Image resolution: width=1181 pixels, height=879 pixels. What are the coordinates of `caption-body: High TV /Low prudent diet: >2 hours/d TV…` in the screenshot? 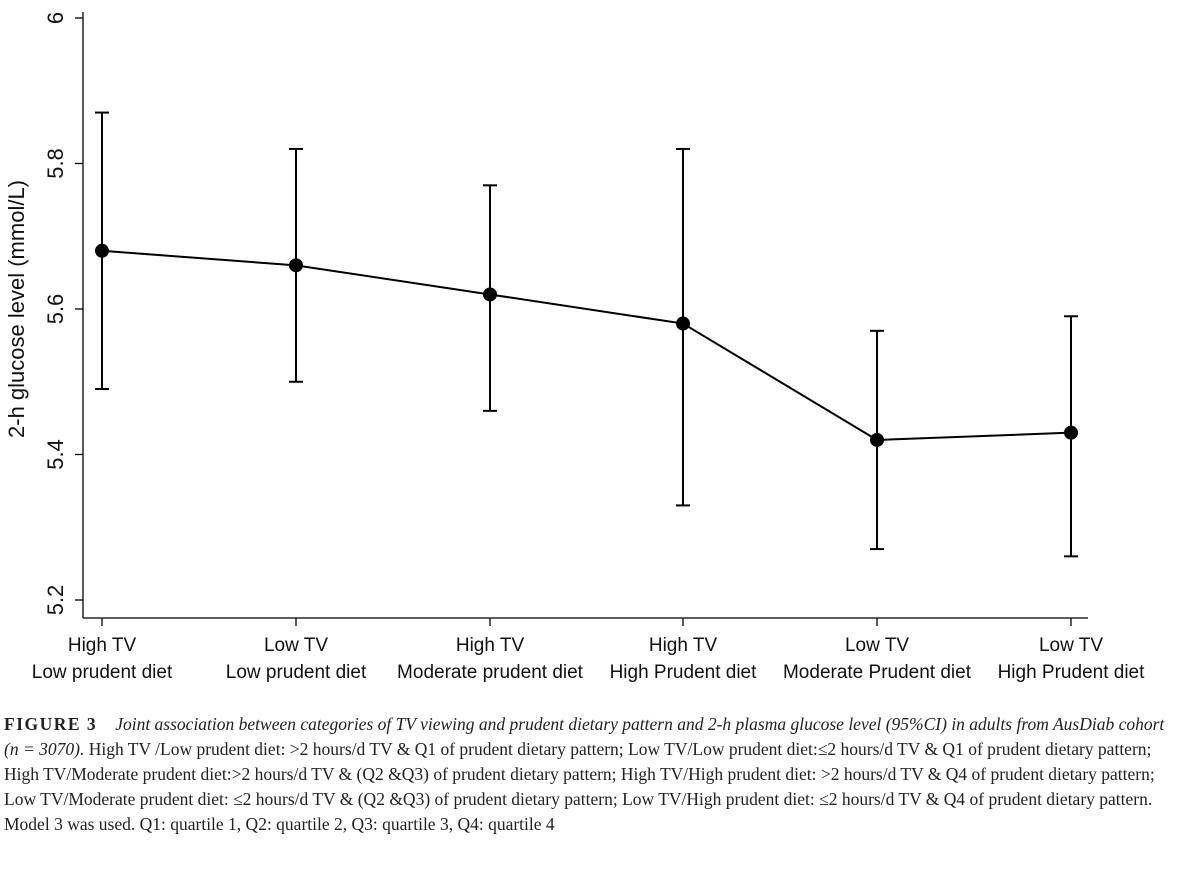 It's located at (579, 786).